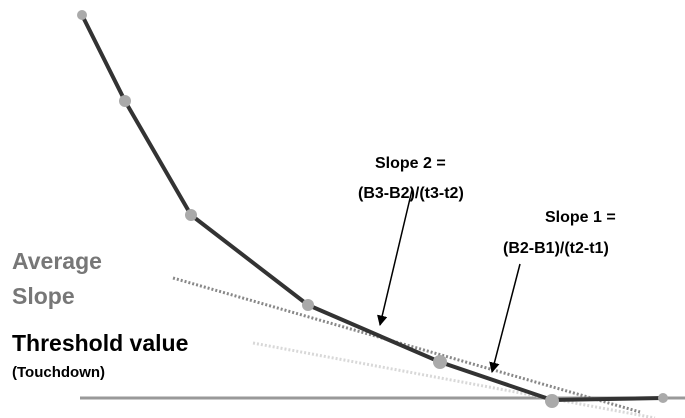 The height and width of the screenshot is (418, 685). I want to click on threshold-line, so click(454, 379).